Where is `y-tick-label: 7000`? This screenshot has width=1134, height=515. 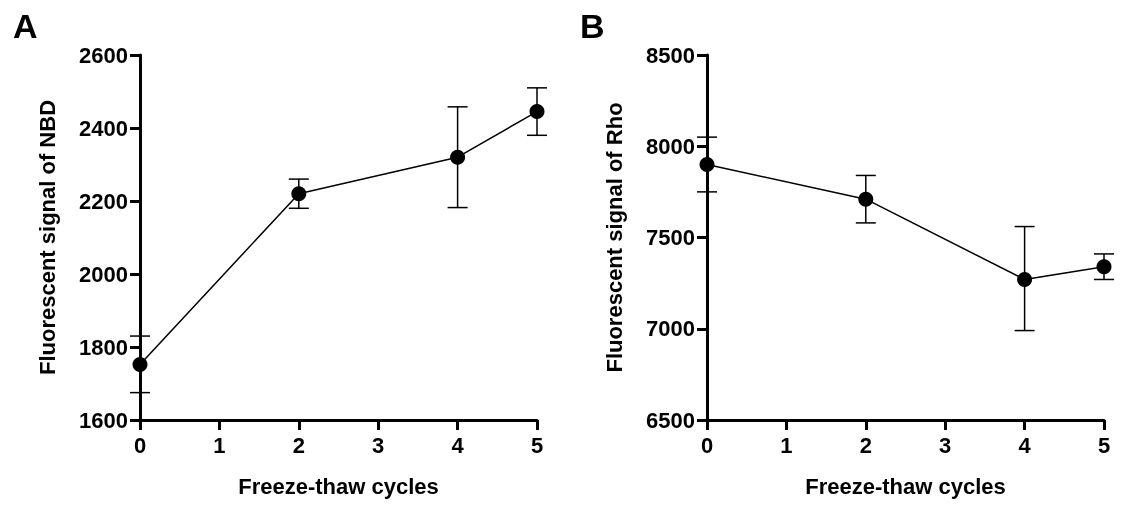
y-tick-label: 7000 is located at coordinates (670, 329).